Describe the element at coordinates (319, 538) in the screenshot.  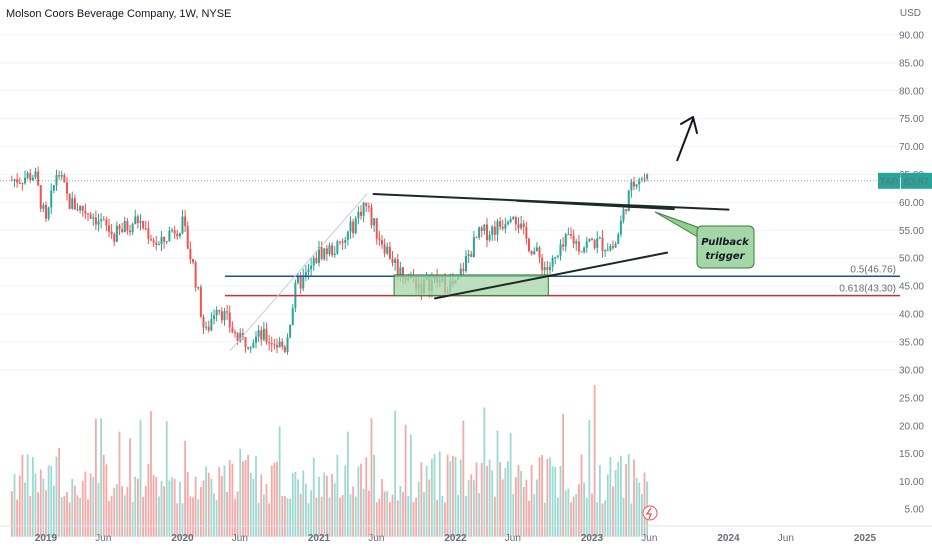
I see `x-tick-label: 2021` at that location.